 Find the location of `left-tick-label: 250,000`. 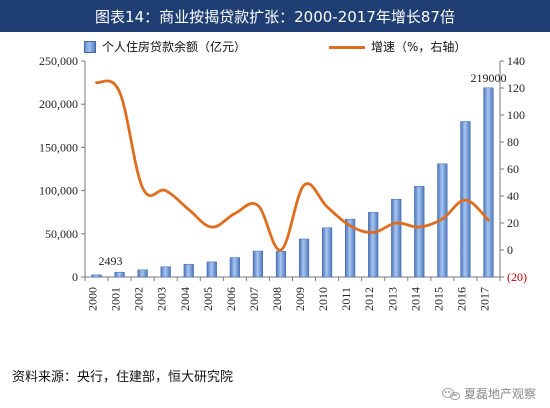

left-tick-label: 250,000 is located at coordinates (58, 61).